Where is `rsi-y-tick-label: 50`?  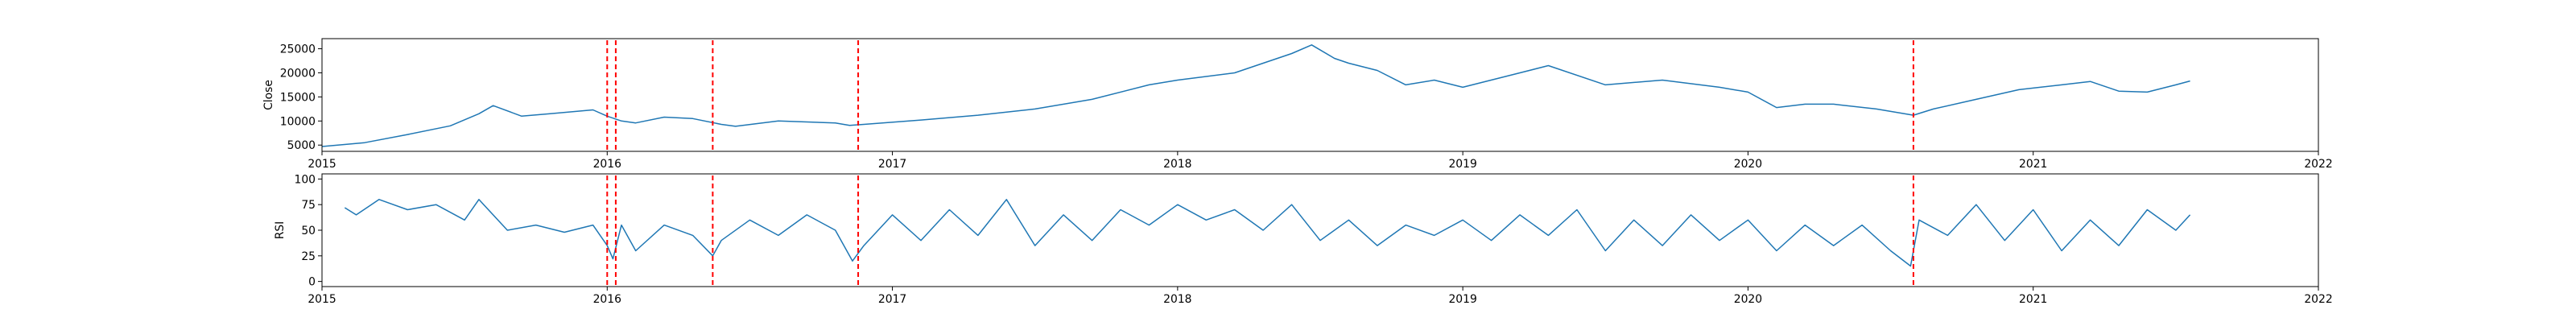
rsi-y-tick-label: 50 is located at coordinates (308, 231).